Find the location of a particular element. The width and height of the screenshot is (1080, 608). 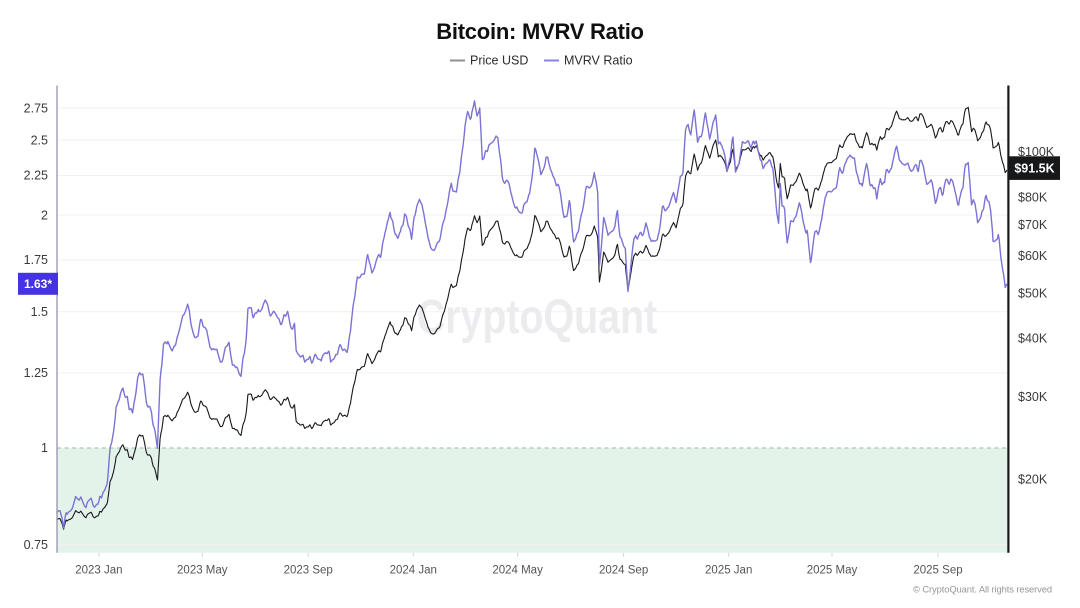

svg-text: $91.5K is located at coordinates (1034, 169).